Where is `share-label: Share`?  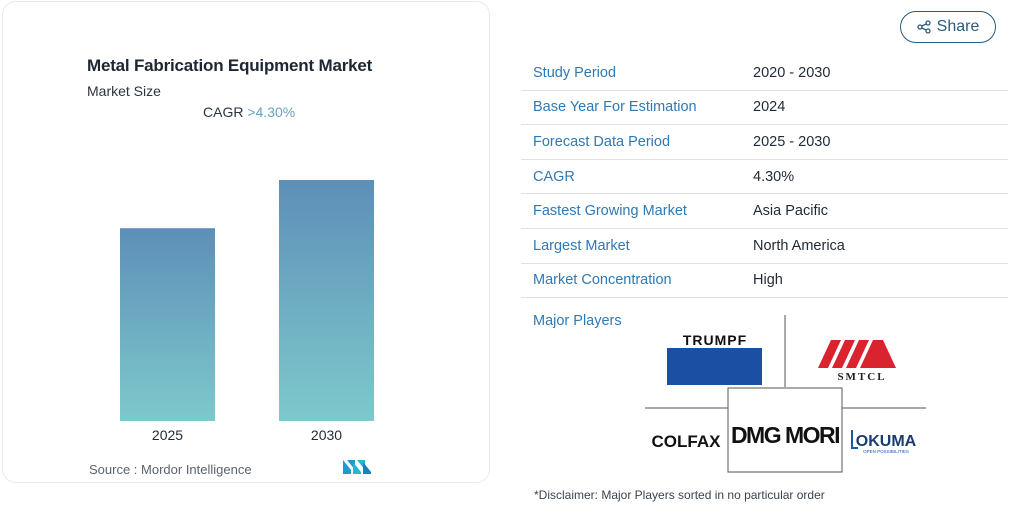 share-label: Share is located at coordinates (958, 26).